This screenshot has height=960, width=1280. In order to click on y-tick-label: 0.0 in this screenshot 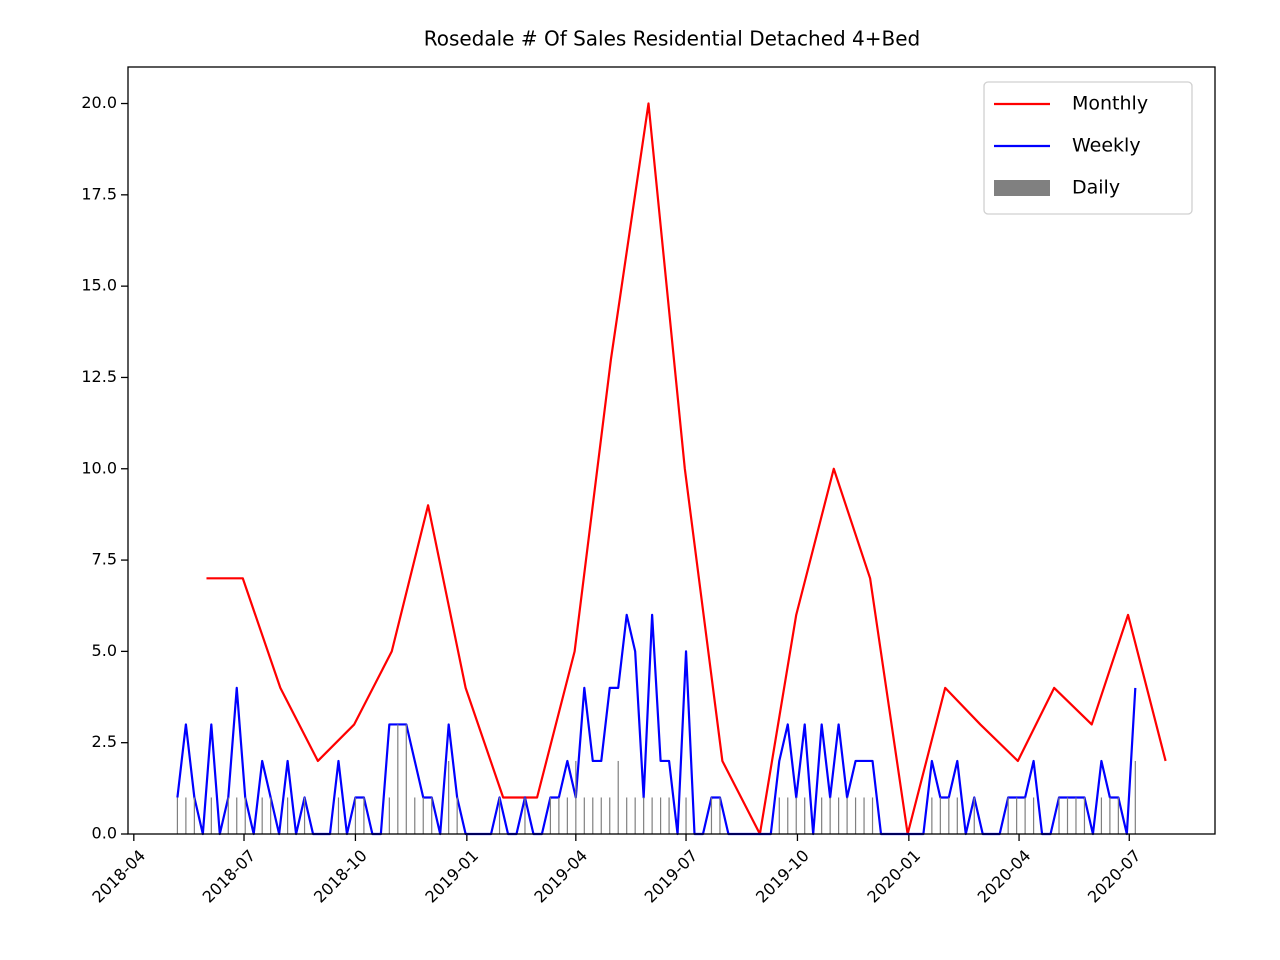, I will do `click(104, 833)`.